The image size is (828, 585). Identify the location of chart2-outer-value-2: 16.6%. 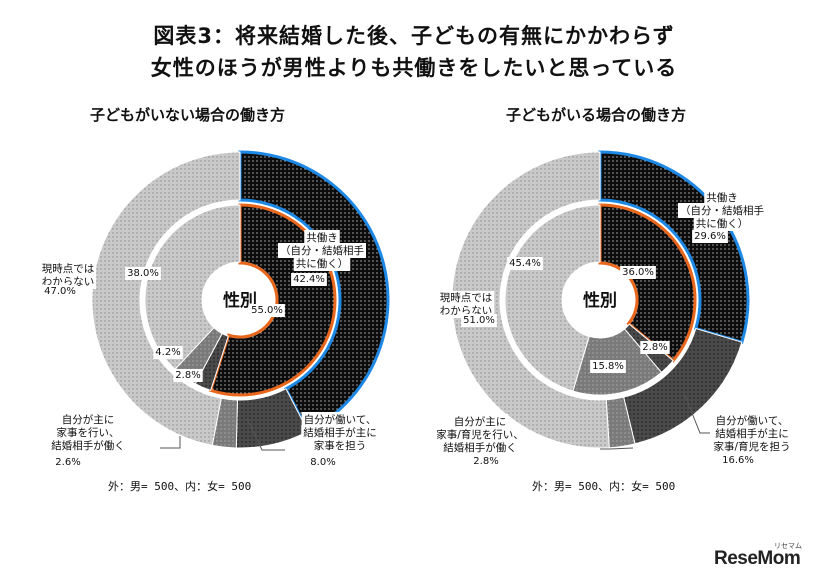
(738, 460).